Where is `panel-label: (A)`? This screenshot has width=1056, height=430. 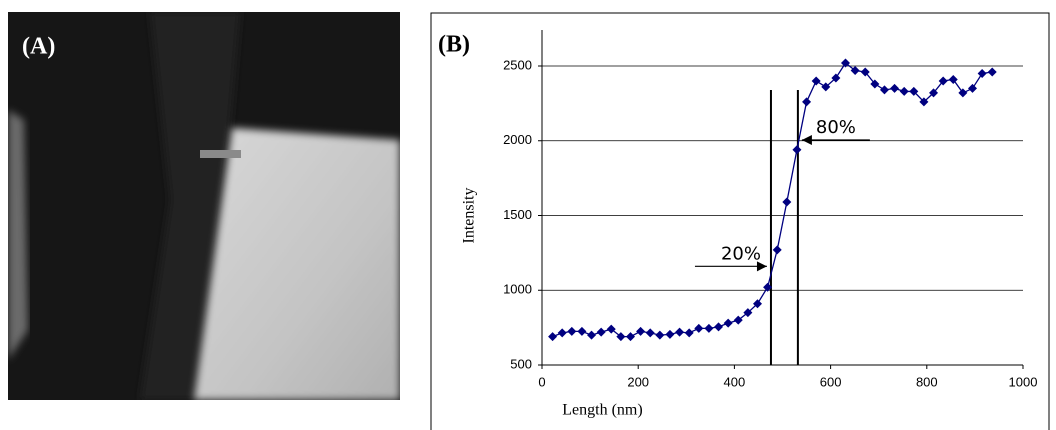
panel-label: (A) is located at coordinates (38, 47).